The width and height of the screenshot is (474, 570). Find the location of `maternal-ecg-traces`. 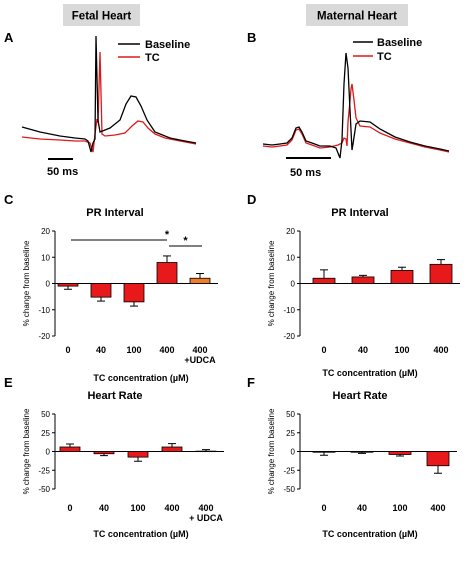

maternal-ecg-traces is located at coordinates (356, 105).